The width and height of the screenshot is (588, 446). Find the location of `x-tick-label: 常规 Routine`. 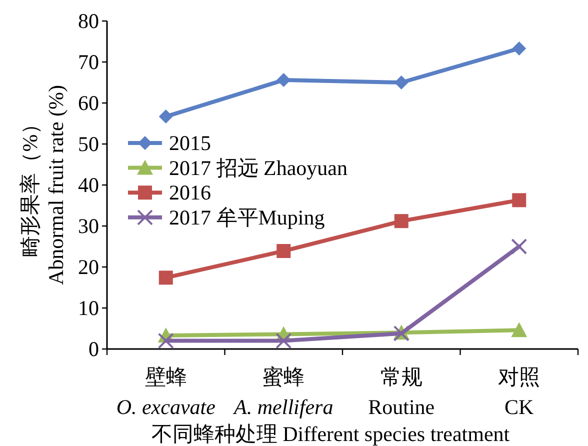

x-tick-label: 常规 Routine is located at coordinates (401, 392).